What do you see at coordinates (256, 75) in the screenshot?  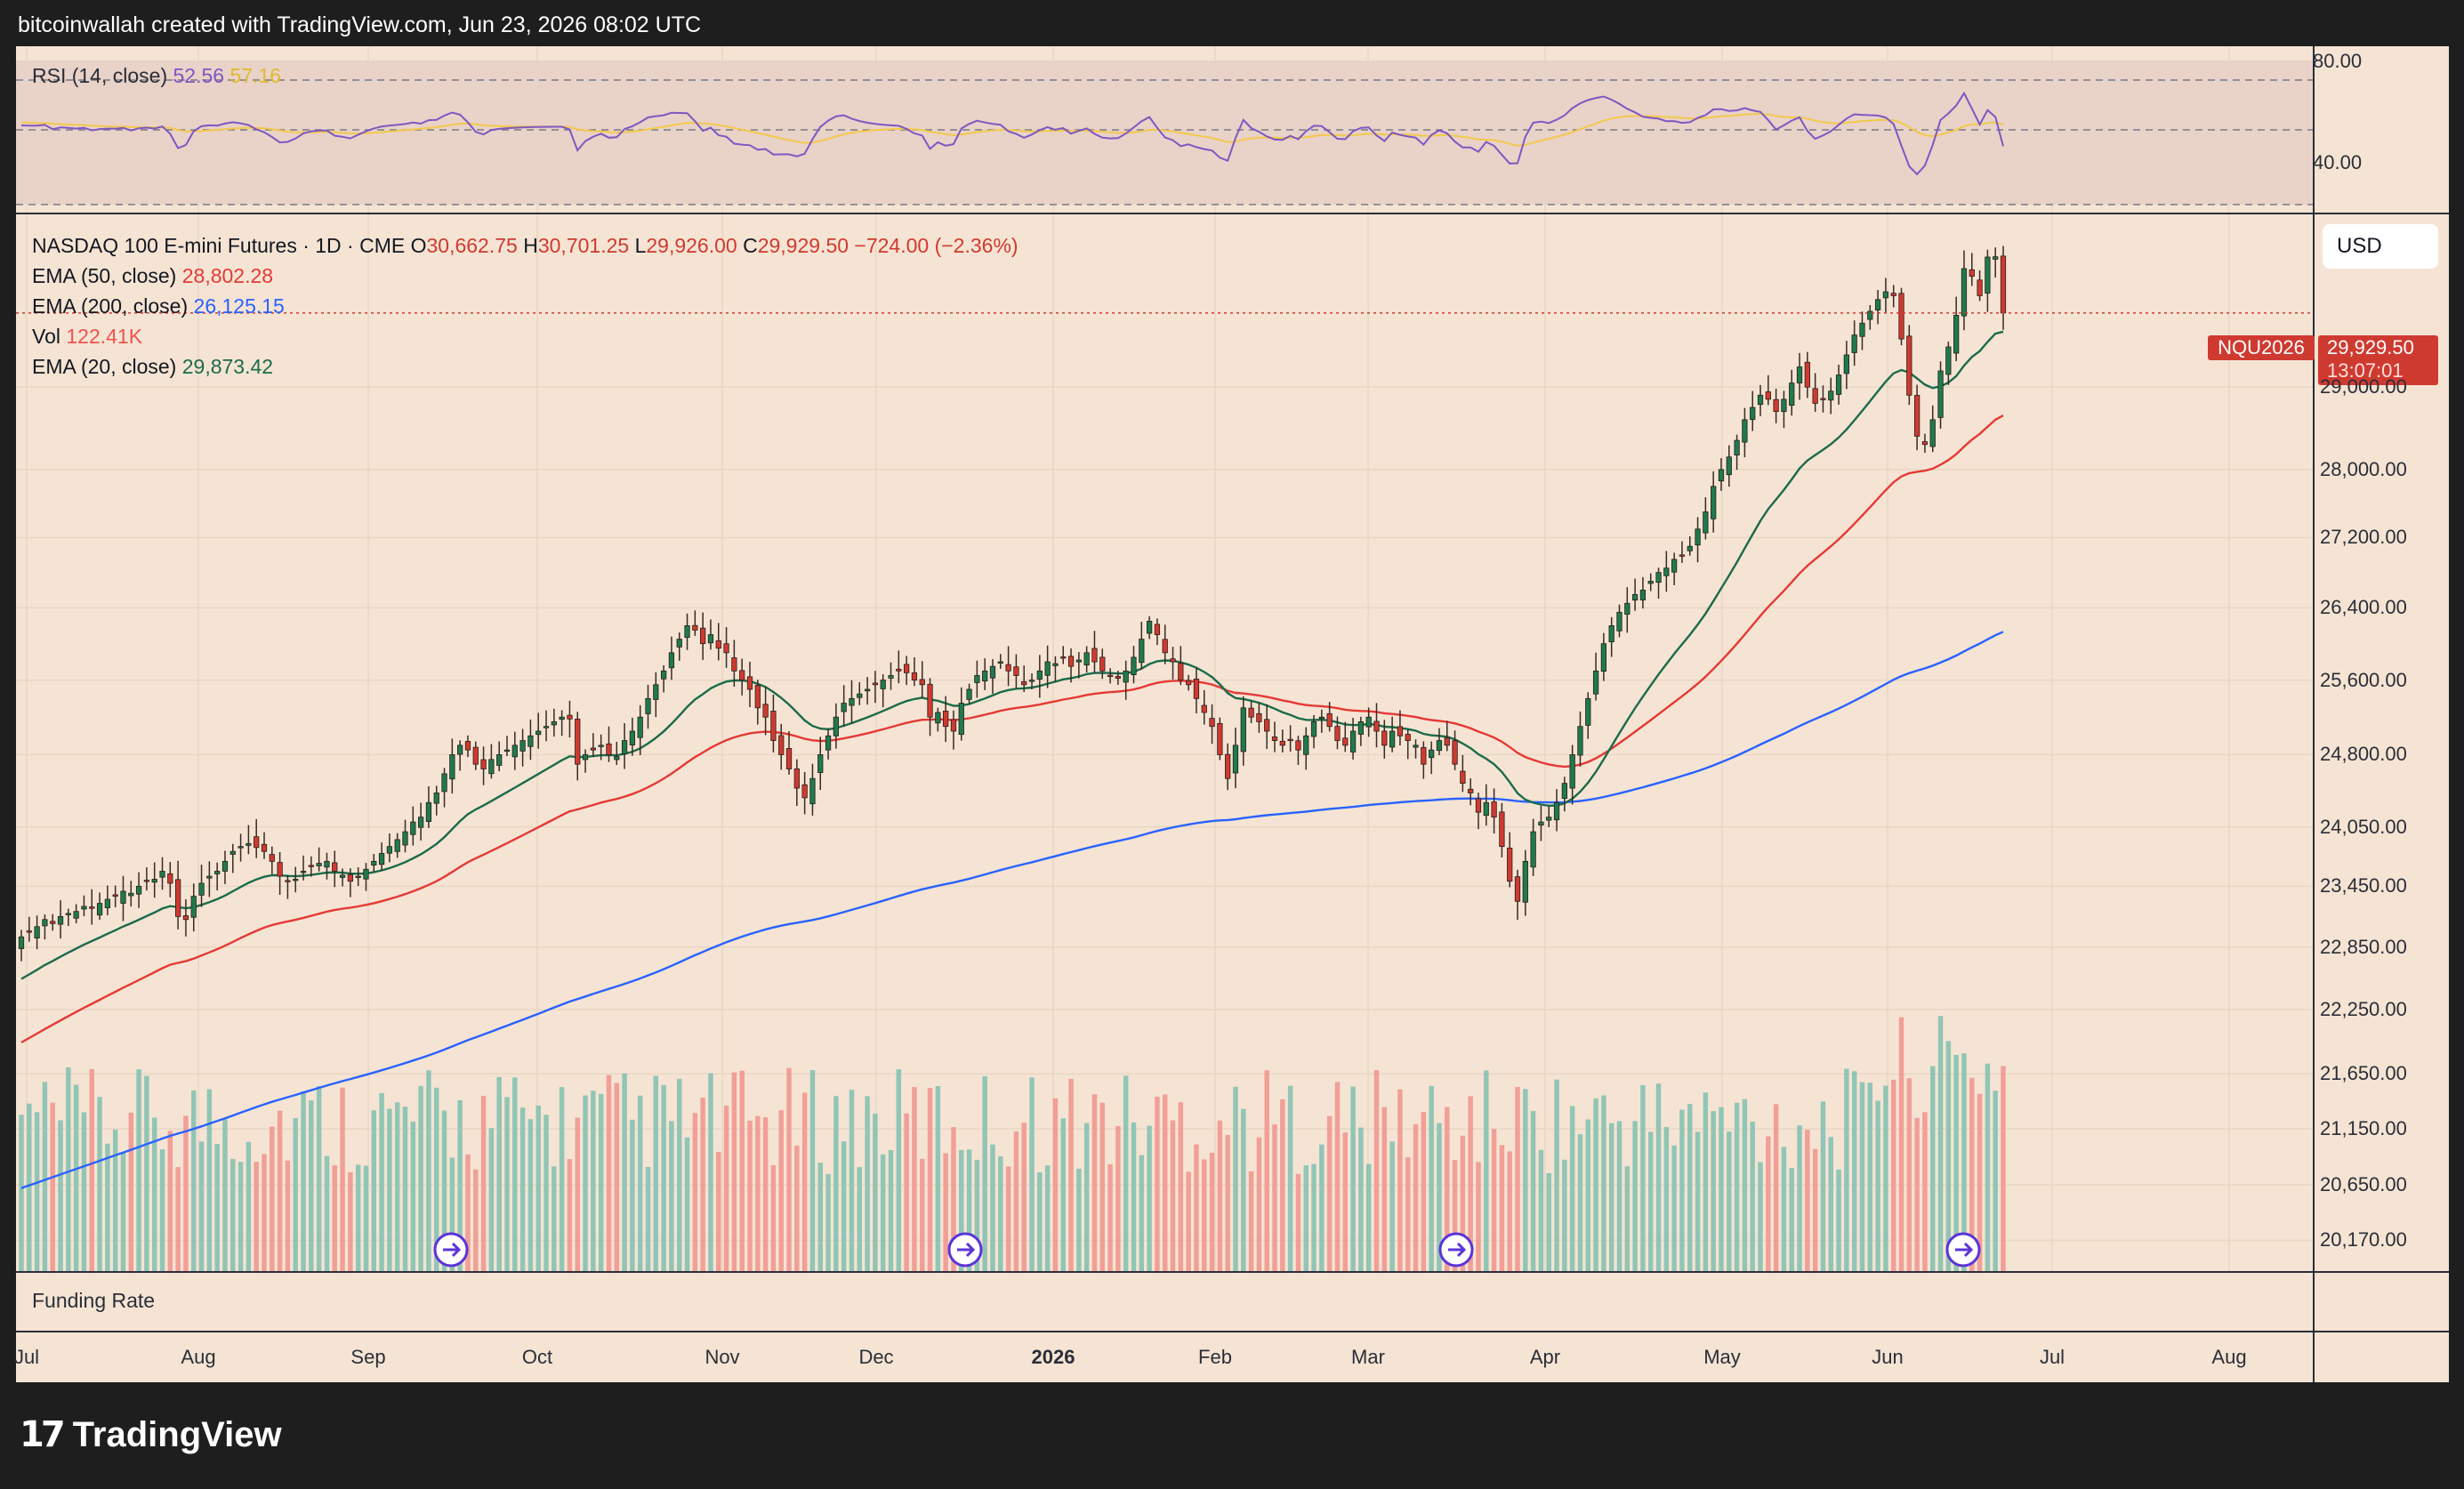 I see `rsi-ma-value: 57.16` at bounding box center [256, 75].